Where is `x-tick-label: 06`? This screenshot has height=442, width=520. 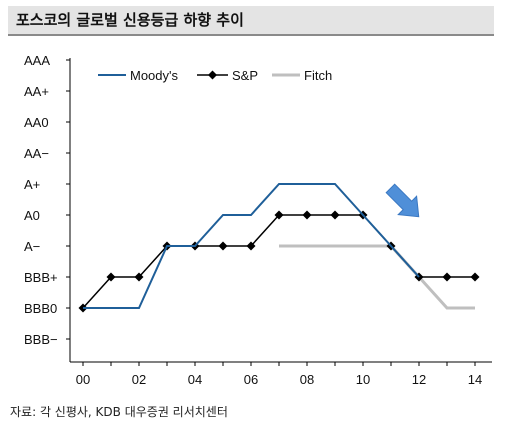 x-tick-label: 06 is located at coordinates (251, 379).